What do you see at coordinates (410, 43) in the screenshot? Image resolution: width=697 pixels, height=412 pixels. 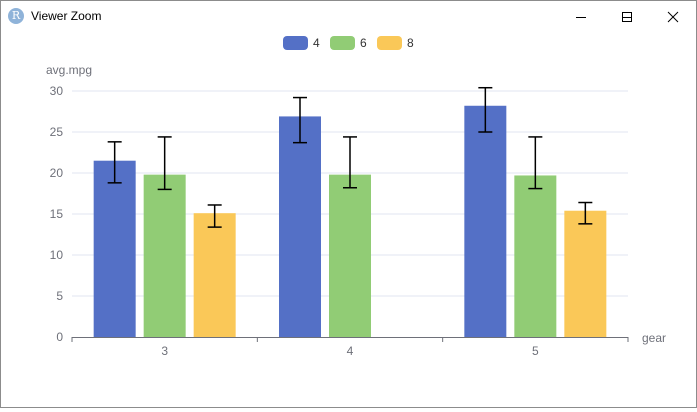 I see `legend-label: 8` at bounding box center [410, 43].